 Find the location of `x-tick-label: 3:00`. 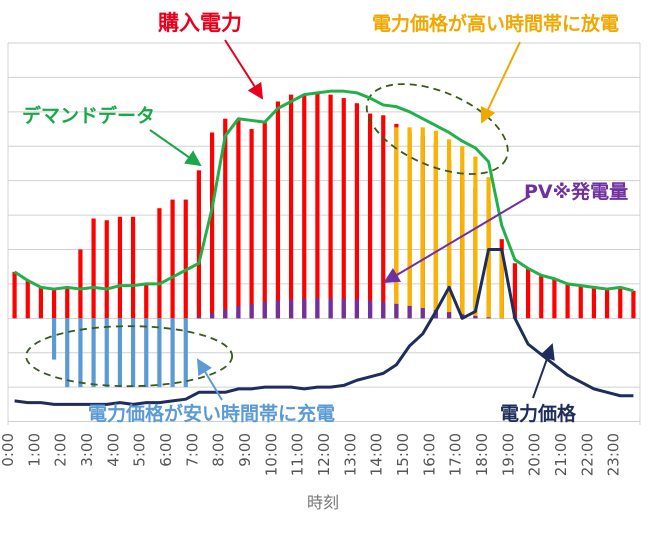

x-tick-label: 3:00 is located at coordinates (87, 450).